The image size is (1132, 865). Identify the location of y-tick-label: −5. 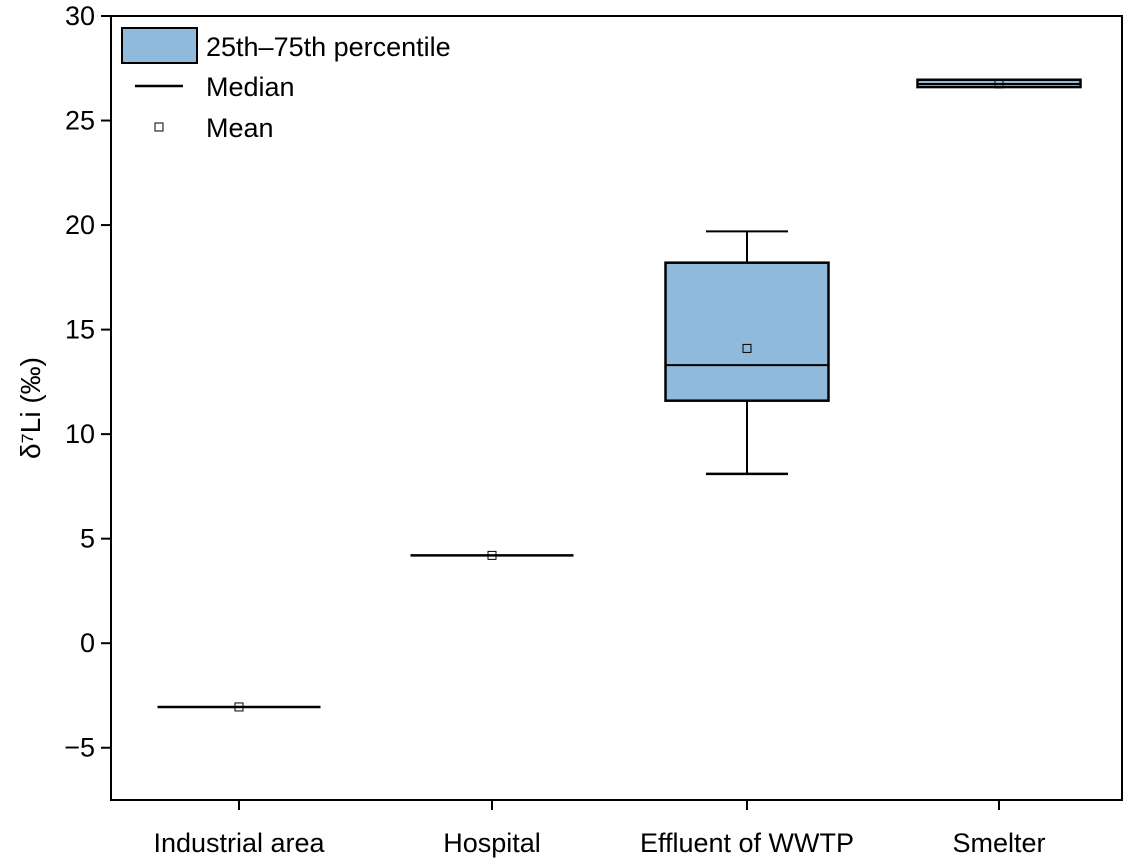
(79, 748).